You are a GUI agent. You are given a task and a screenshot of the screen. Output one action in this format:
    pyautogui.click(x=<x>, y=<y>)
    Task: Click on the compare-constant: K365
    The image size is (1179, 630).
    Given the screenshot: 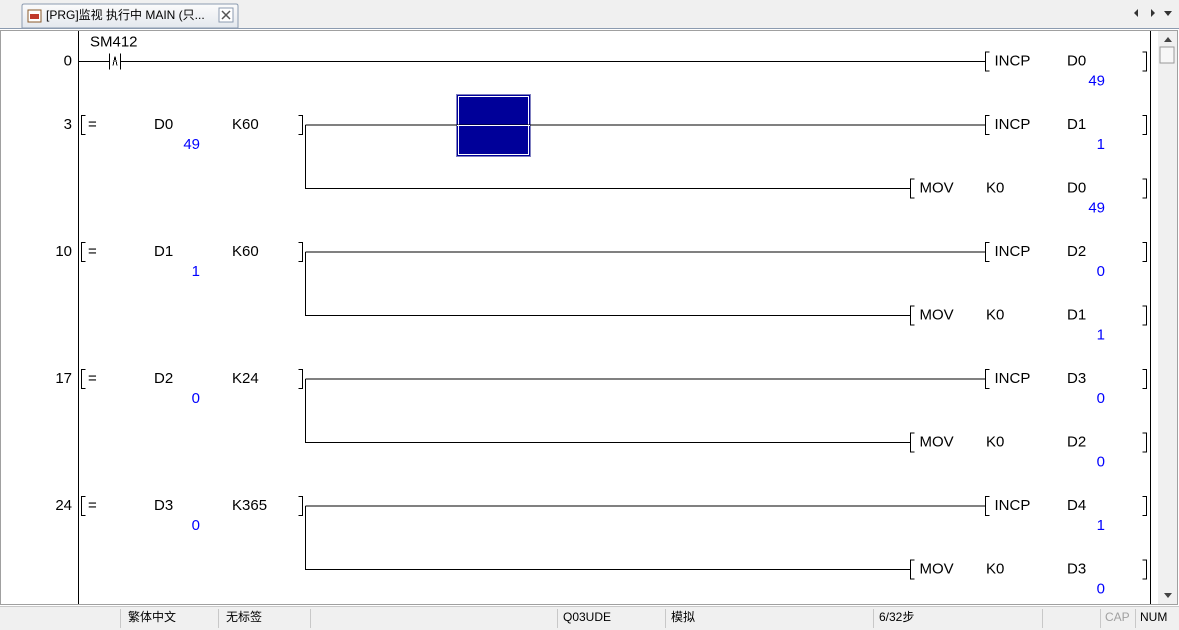 What is the action you would take?
    pyautogui.click(x=249, y=505)
    